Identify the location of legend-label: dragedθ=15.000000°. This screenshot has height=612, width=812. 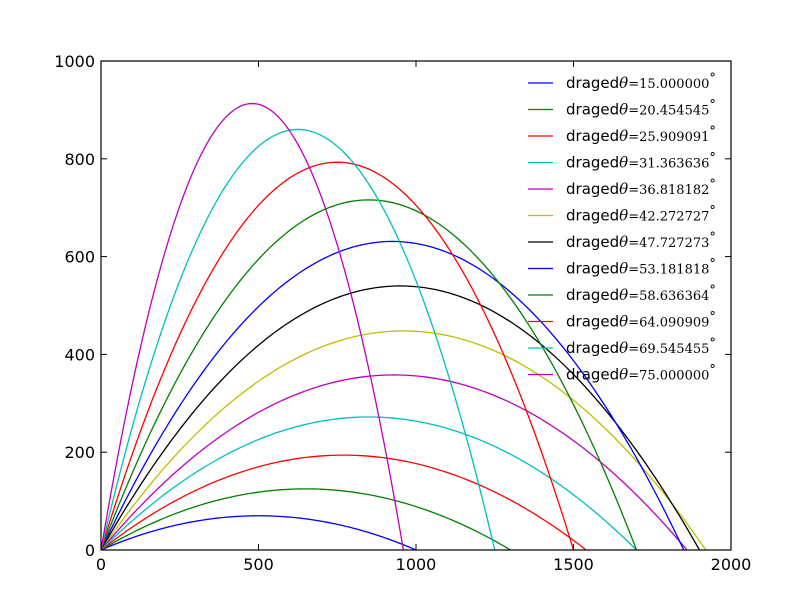
(641, 81).